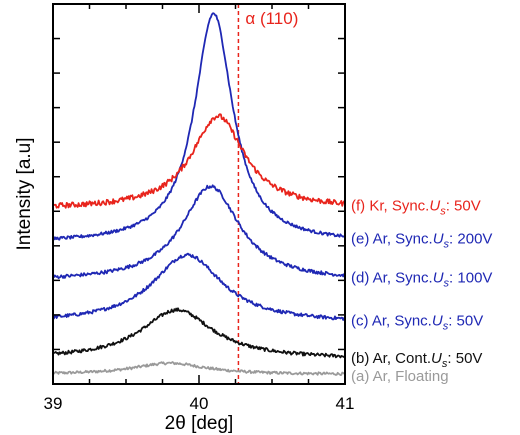 The height and width of the screenshot is (435, 520). What do you see at coordinates (199, 423) in the screenshot?
I see `x-axis-label: 2θ [deg]` at bounding box center [199, 423].